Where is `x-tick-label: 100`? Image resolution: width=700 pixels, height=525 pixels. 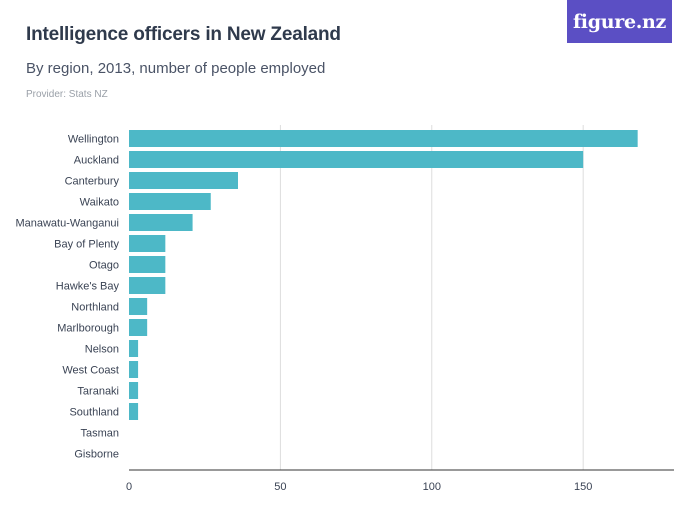
x-tick-label: 100 is located at coordinates (432, 487).